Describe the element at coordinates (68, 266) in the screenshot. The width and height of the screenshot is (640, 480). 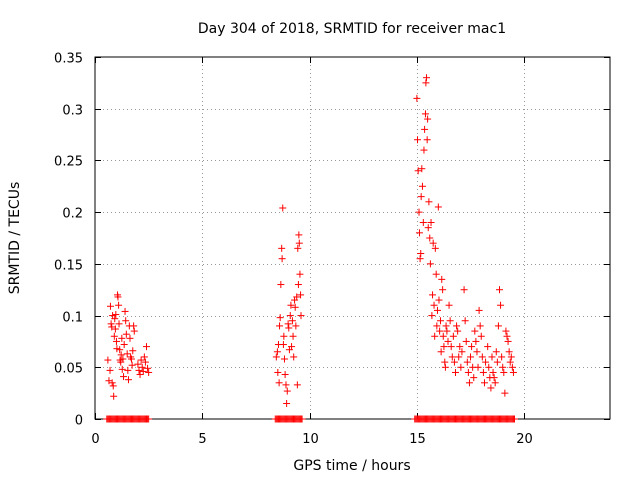
I see `y-tick-label: 0.15` at that location.